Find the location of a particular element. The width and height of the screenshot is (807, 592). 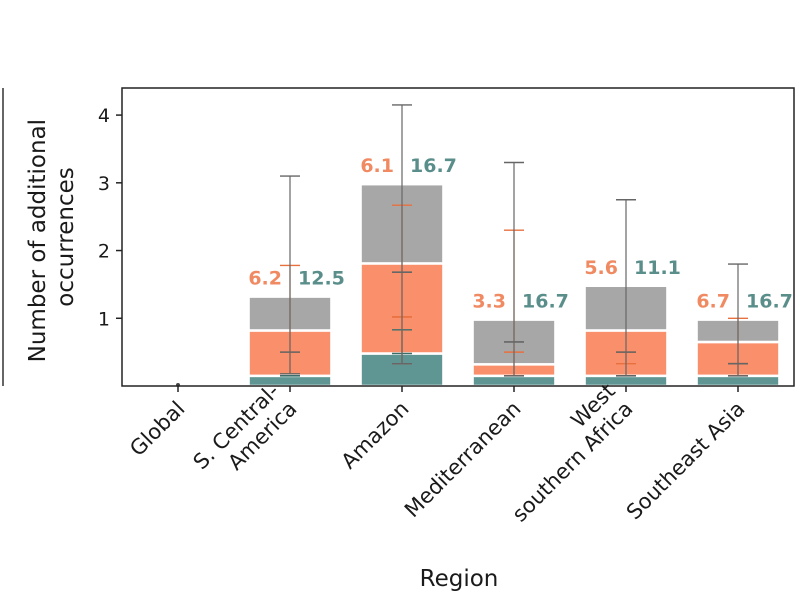

x-category-label: Global is located at coordinates (157, 429).